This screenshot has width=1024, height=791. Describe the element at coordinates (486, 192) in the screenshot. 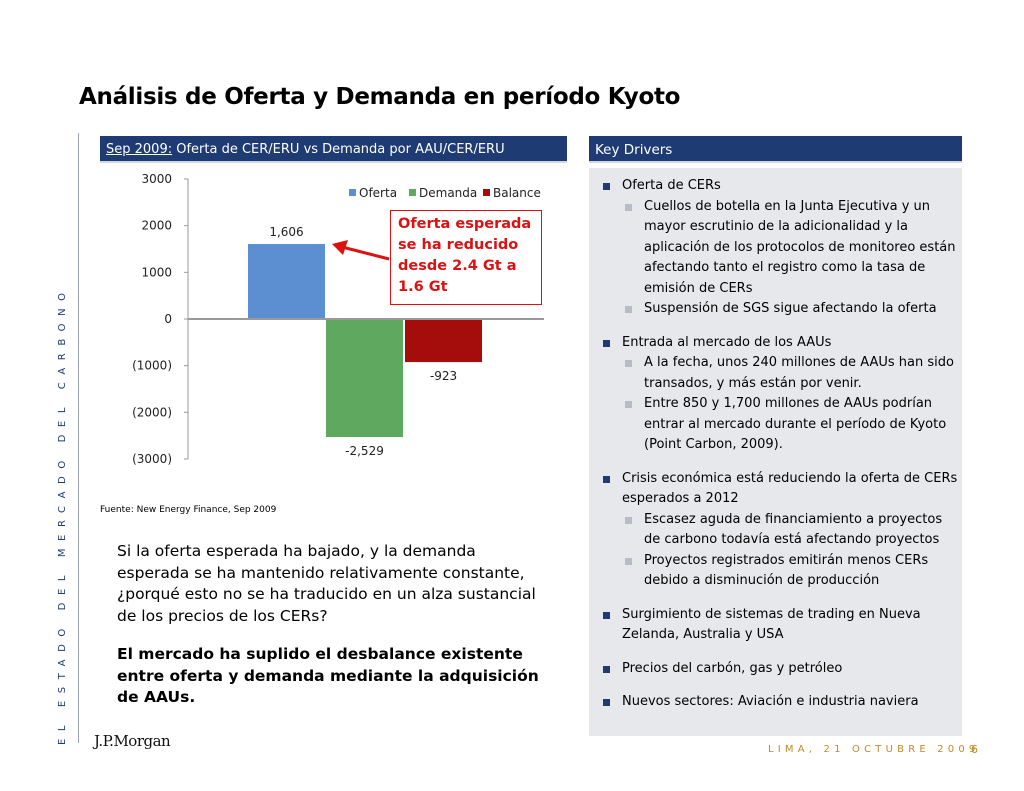

I see `legend-swatch-balance` at that location.